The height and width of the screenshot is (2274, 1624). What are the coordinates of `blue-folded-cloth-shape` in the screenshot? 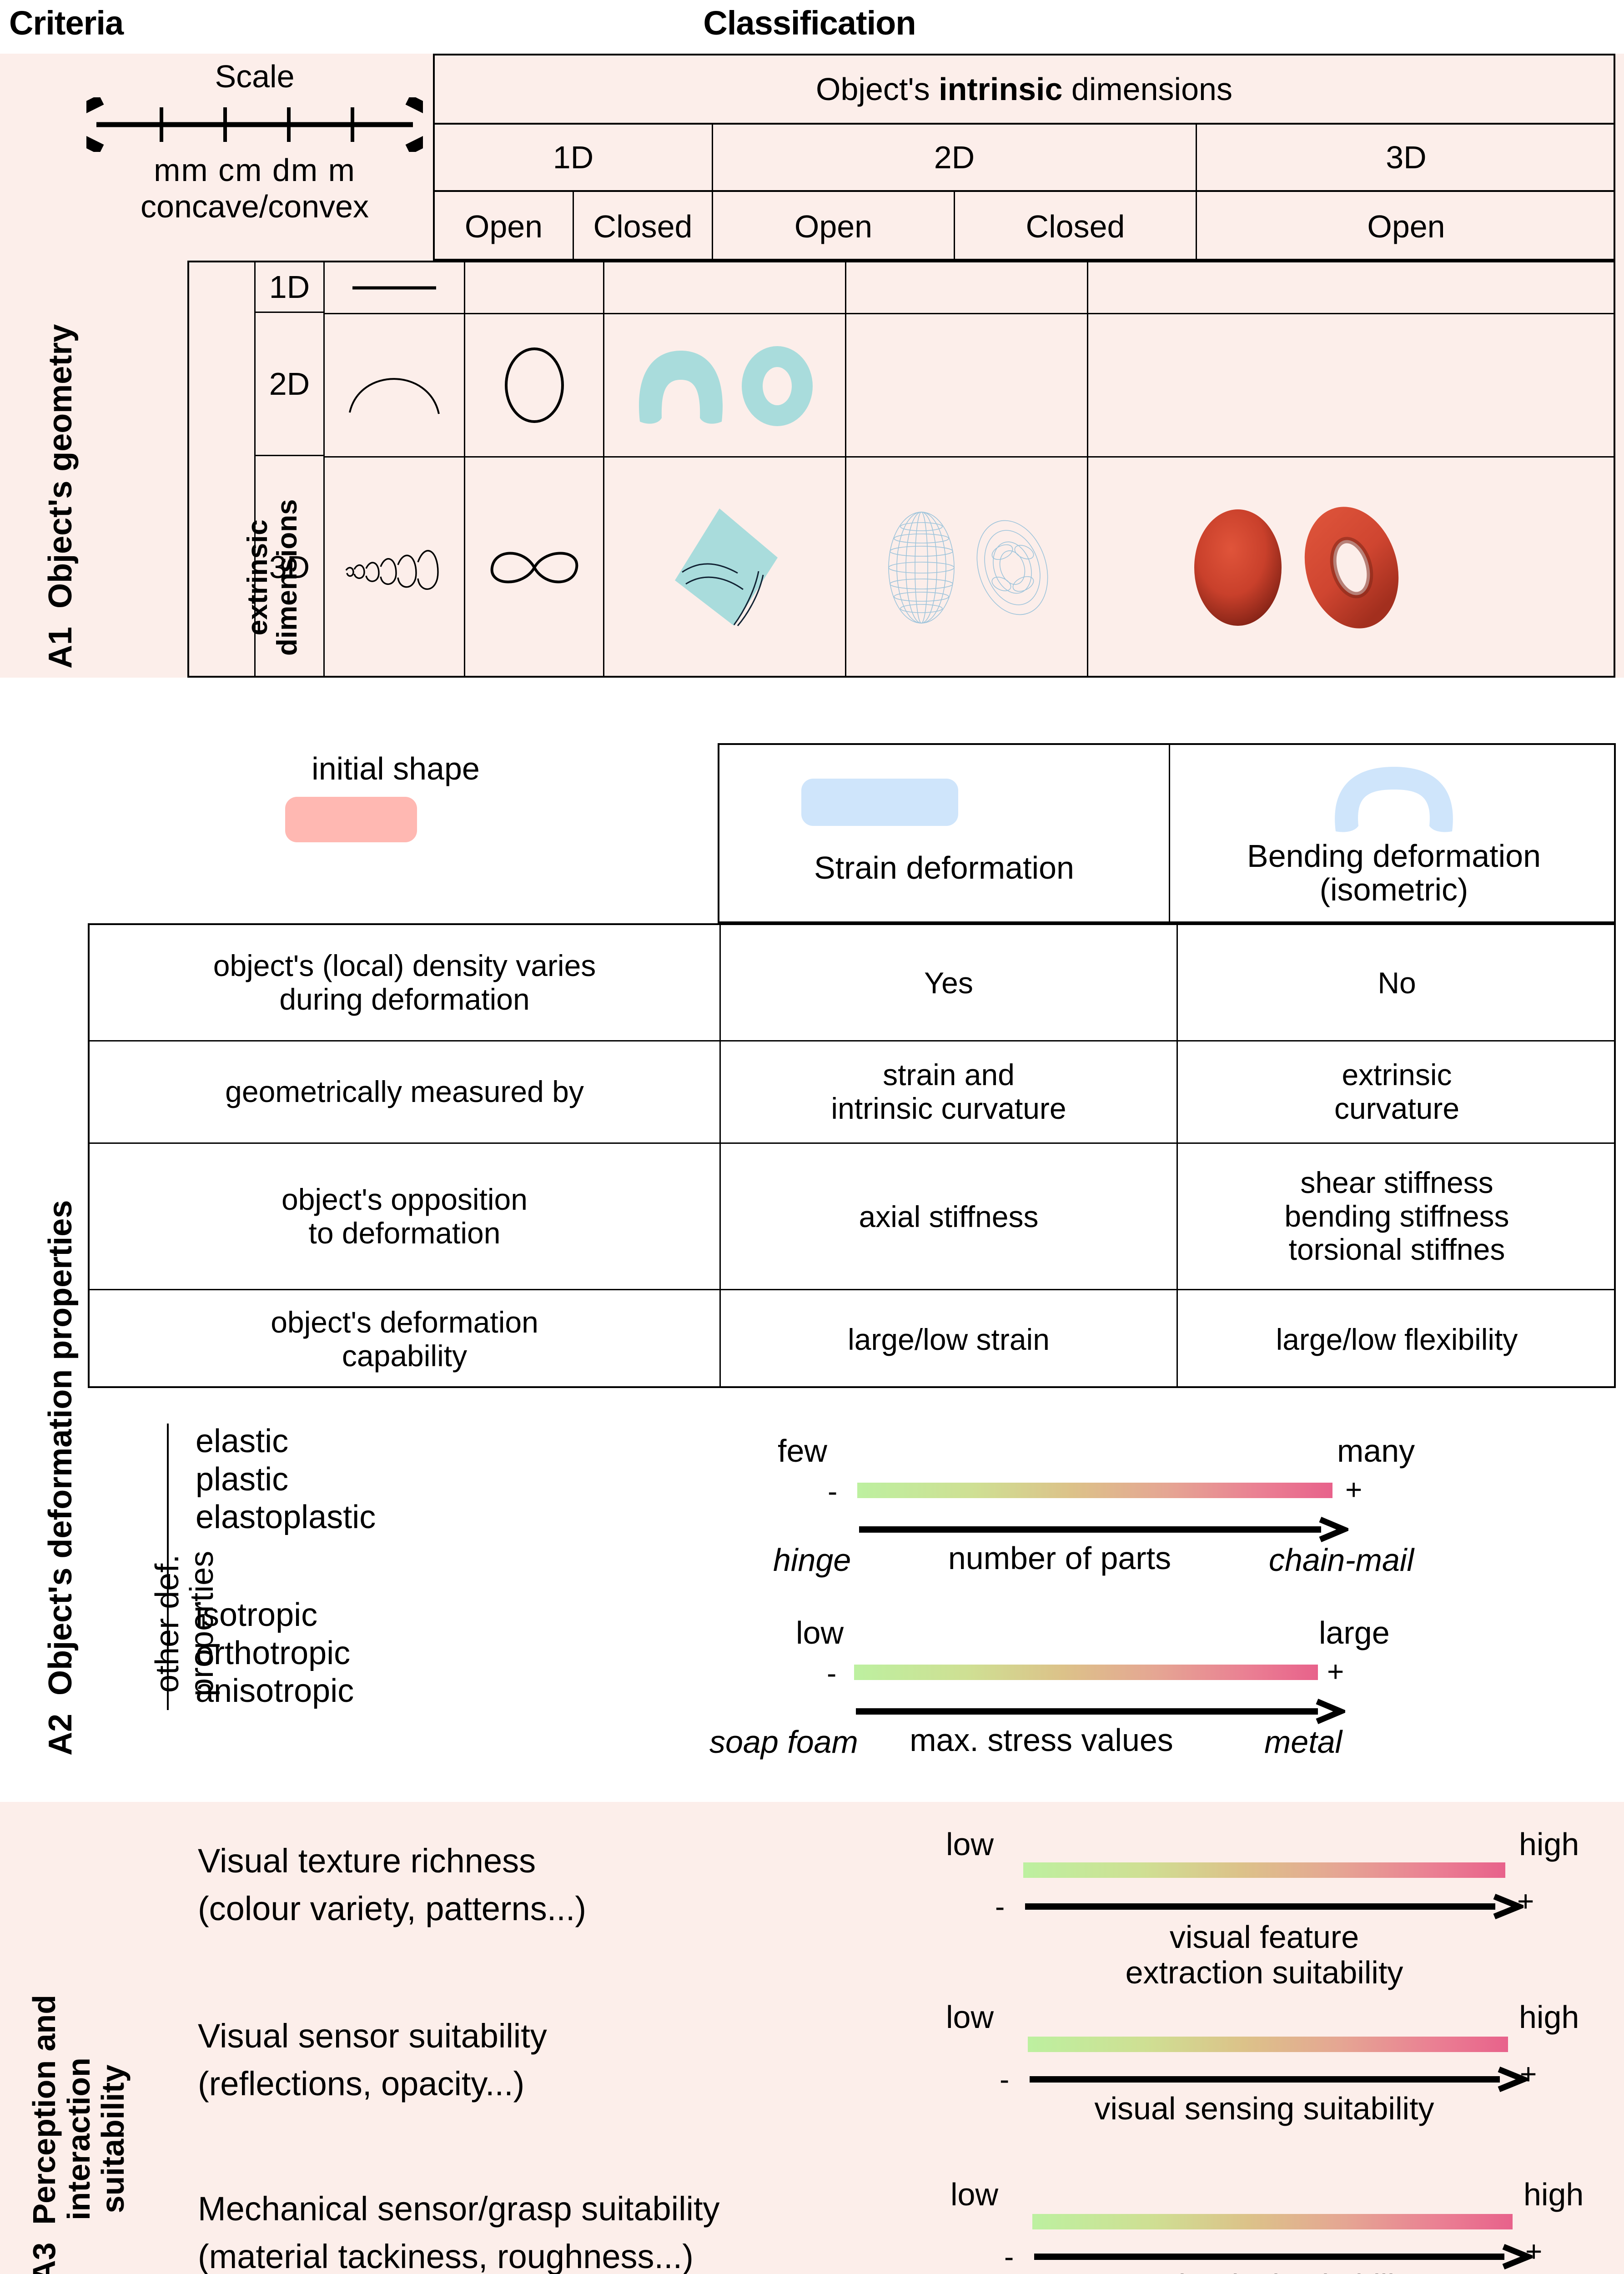 It's located at (726, 567).